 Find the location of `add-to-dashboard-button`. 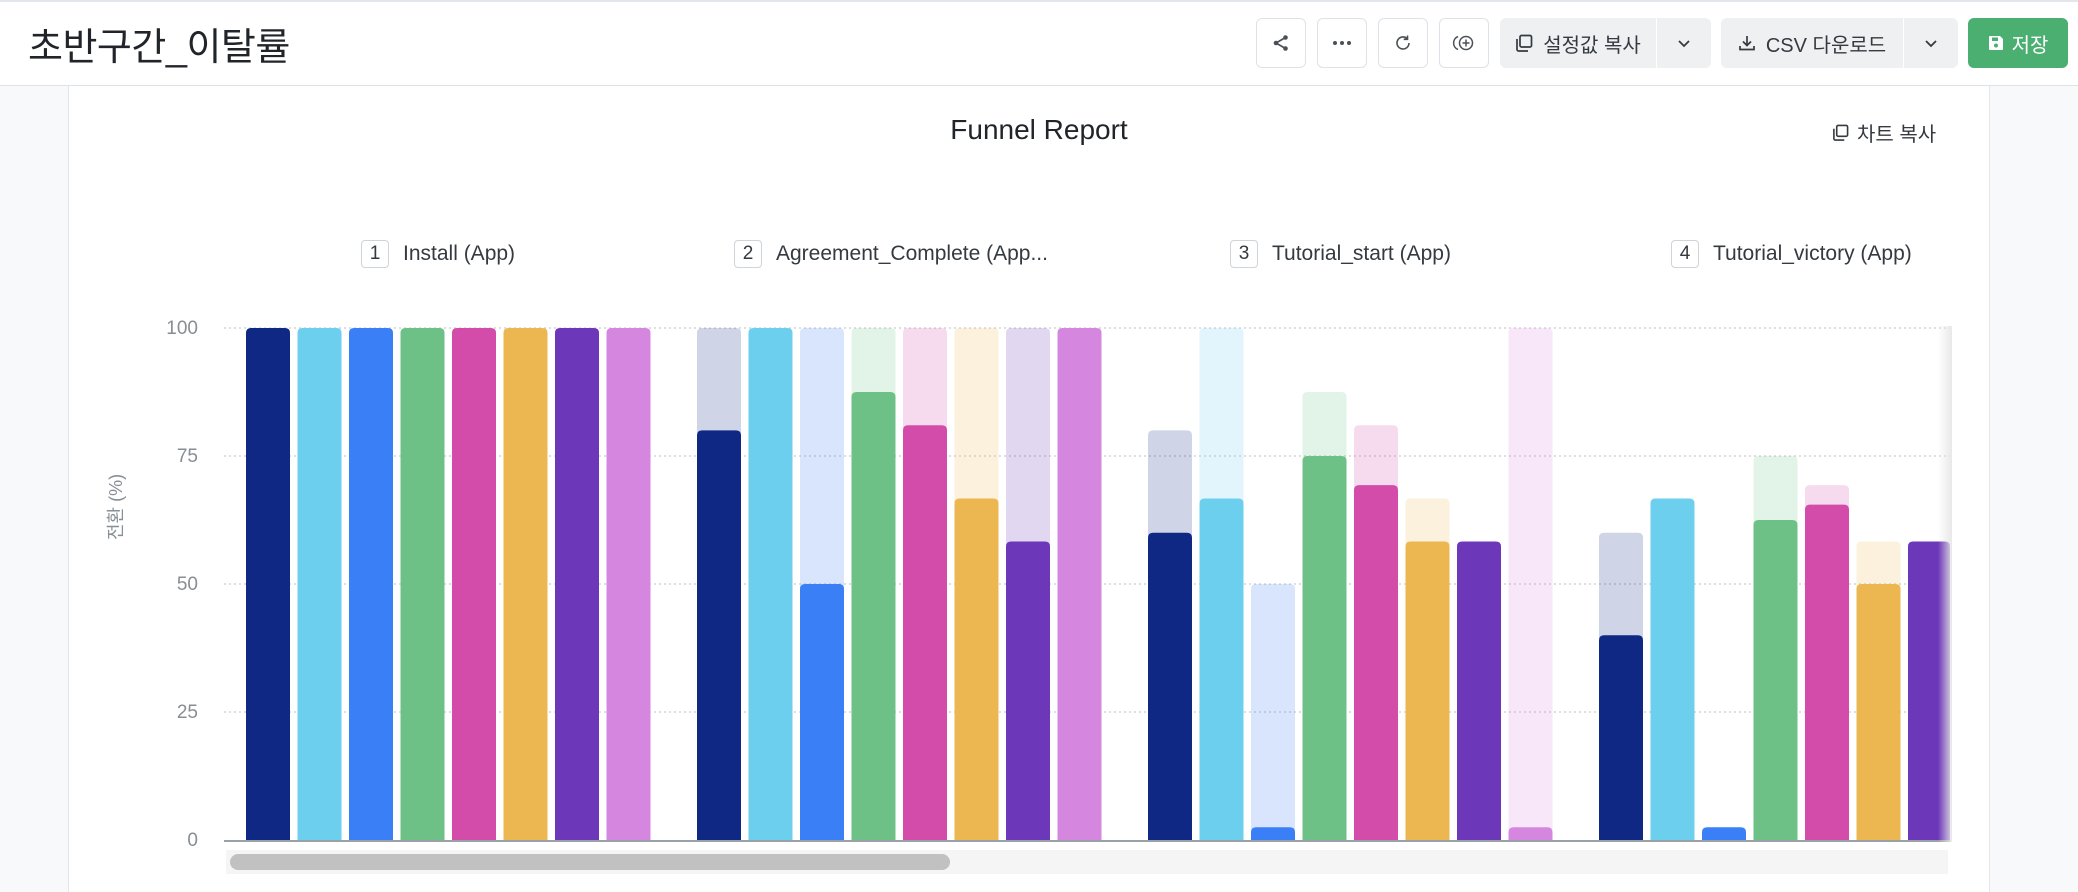

add-to-dashboard-button is located at coordinates (1464, 43).